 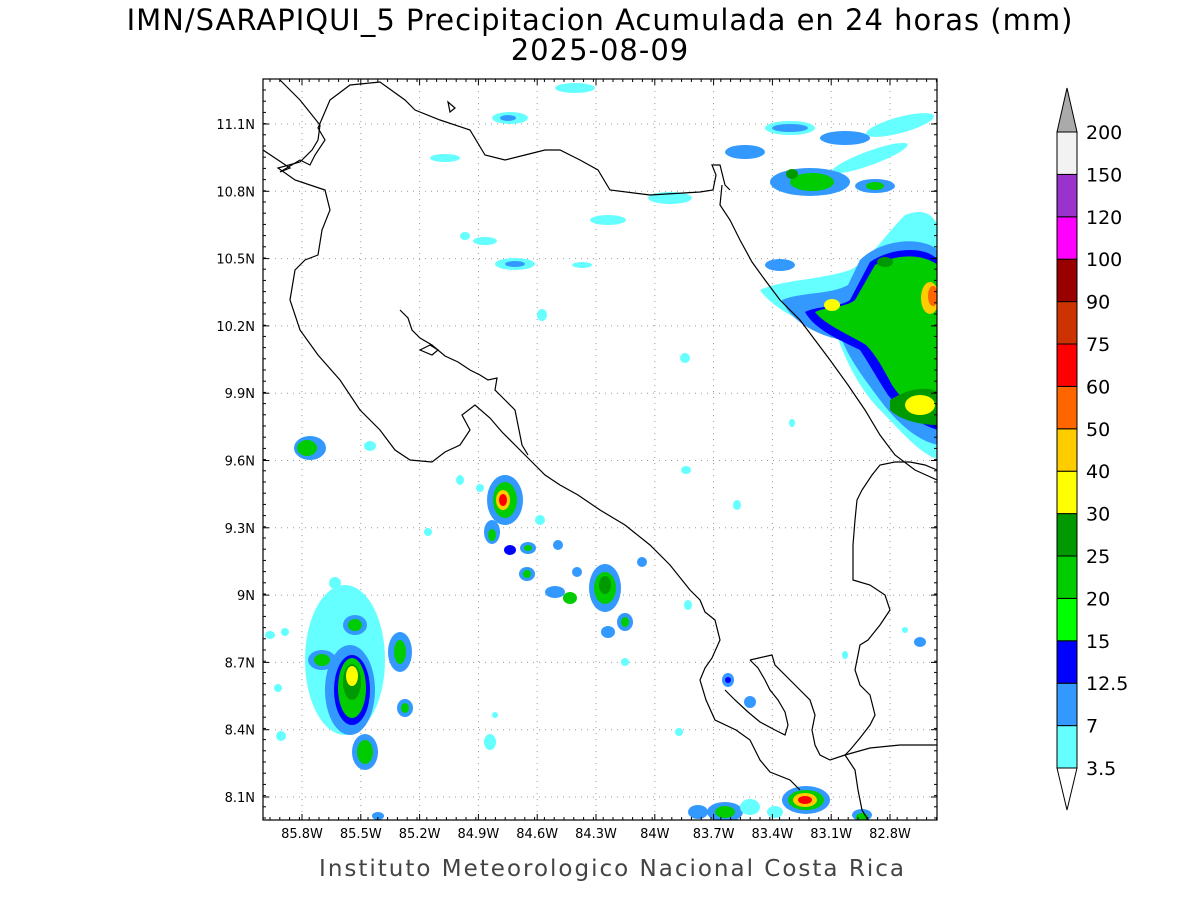 What do you see at coordinates (1104, 260) in the screenshot?
I see `legend-level-label: 100` at bounding box center [1104, 260].